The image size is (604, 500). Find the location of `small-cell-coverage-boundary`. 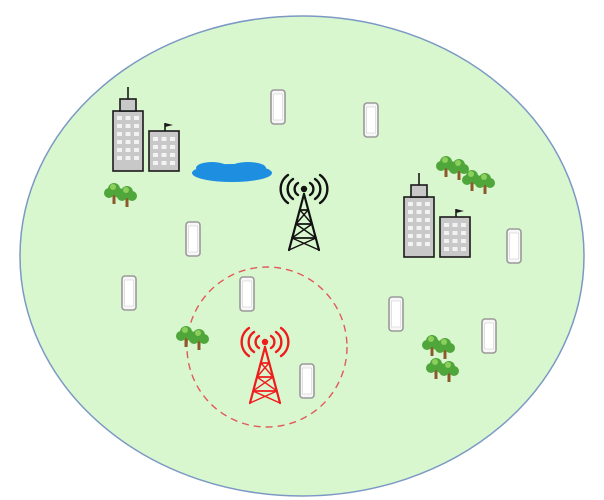

small-cell-coverage-boundary is located at coordinates (267, 347).